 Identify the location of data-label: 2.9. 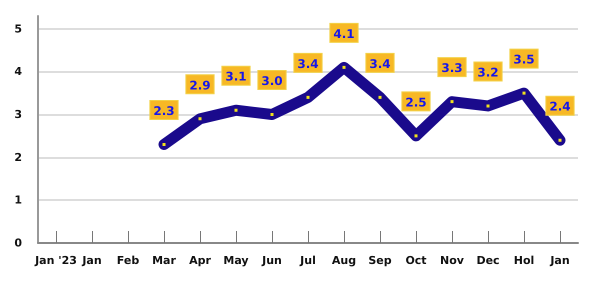
(200, 85).